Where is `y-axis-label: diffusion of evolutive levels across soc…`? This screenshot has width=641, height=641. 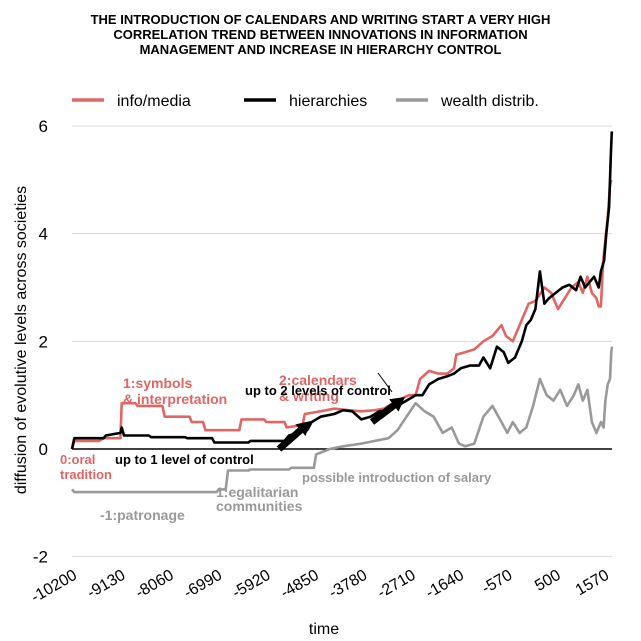
y-axis-label: diffusion of evolutive levels across soc… is located at coordinates (21, 340).